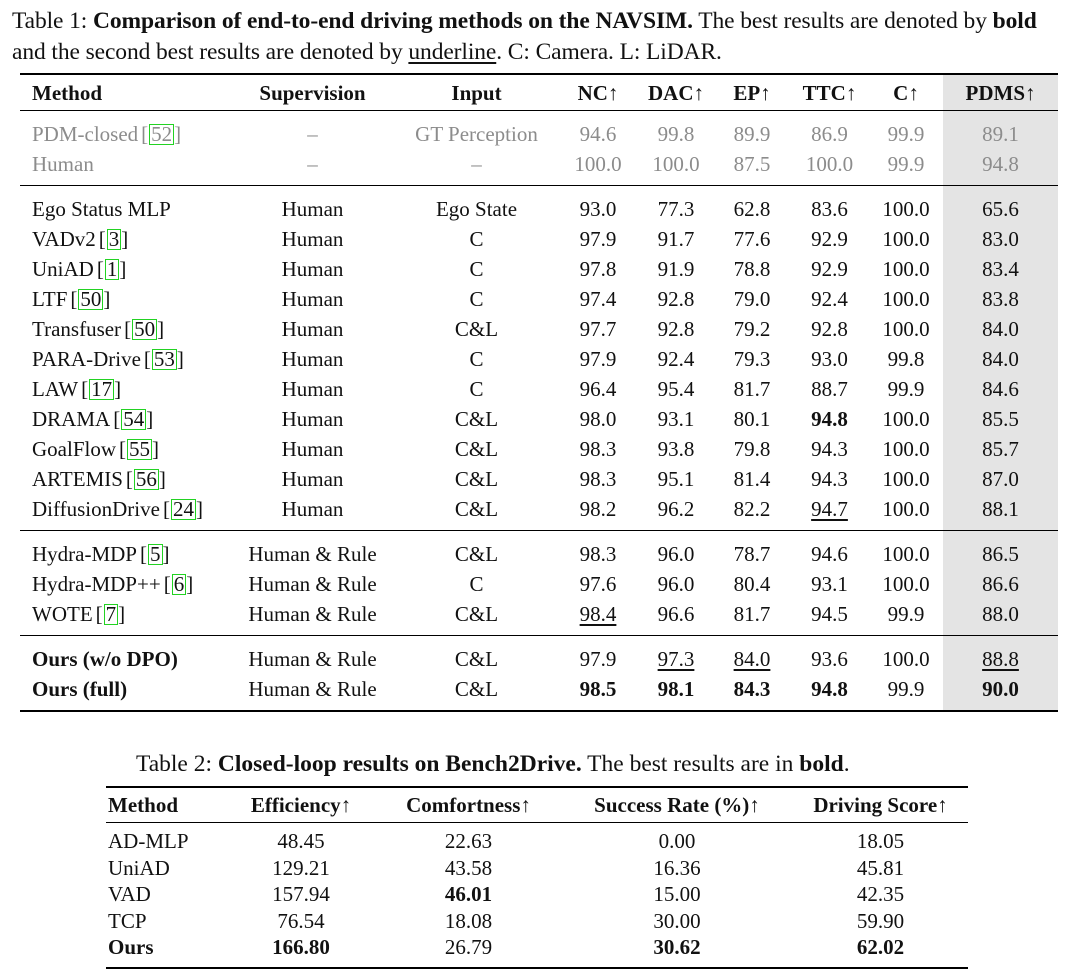  What do you see at coordinates (1000, 164) in the screenshot?
I see `pdms-value: 94.8` at bounding box center [1000, 164].